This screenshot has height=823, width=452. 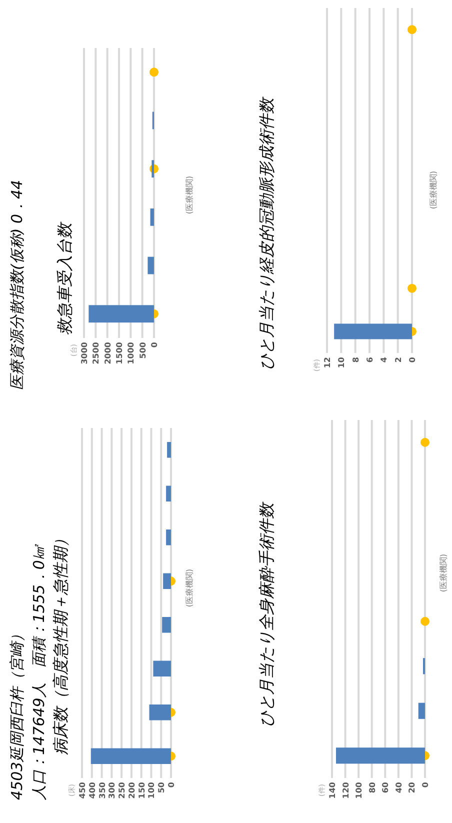 What do you see at coordinates (412, 788) in the screenshot?
I see `x-tick-label: 20` at bounding box center [412, 788].